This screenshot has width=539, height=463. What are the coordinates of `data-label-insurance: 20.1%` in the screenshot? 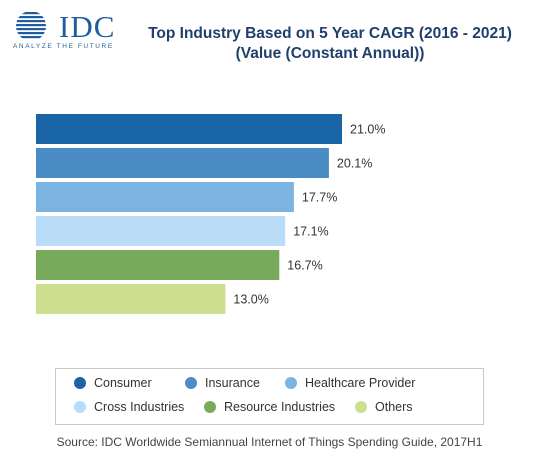 It's located at (354, 164).